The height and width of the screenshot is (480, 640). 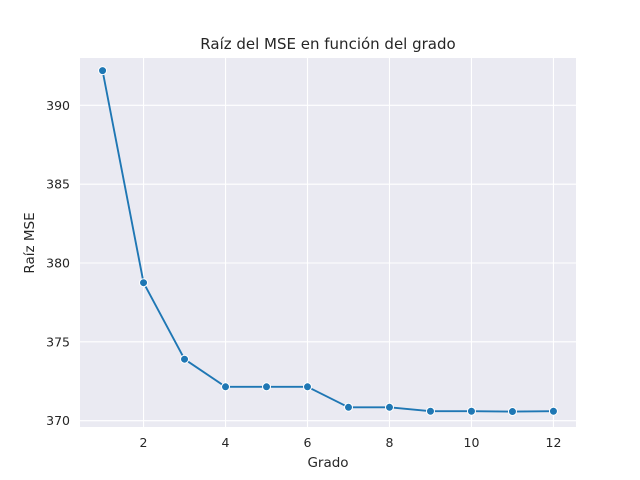 I want to click on y-tick-label: 370, so click(x=58, y=420).